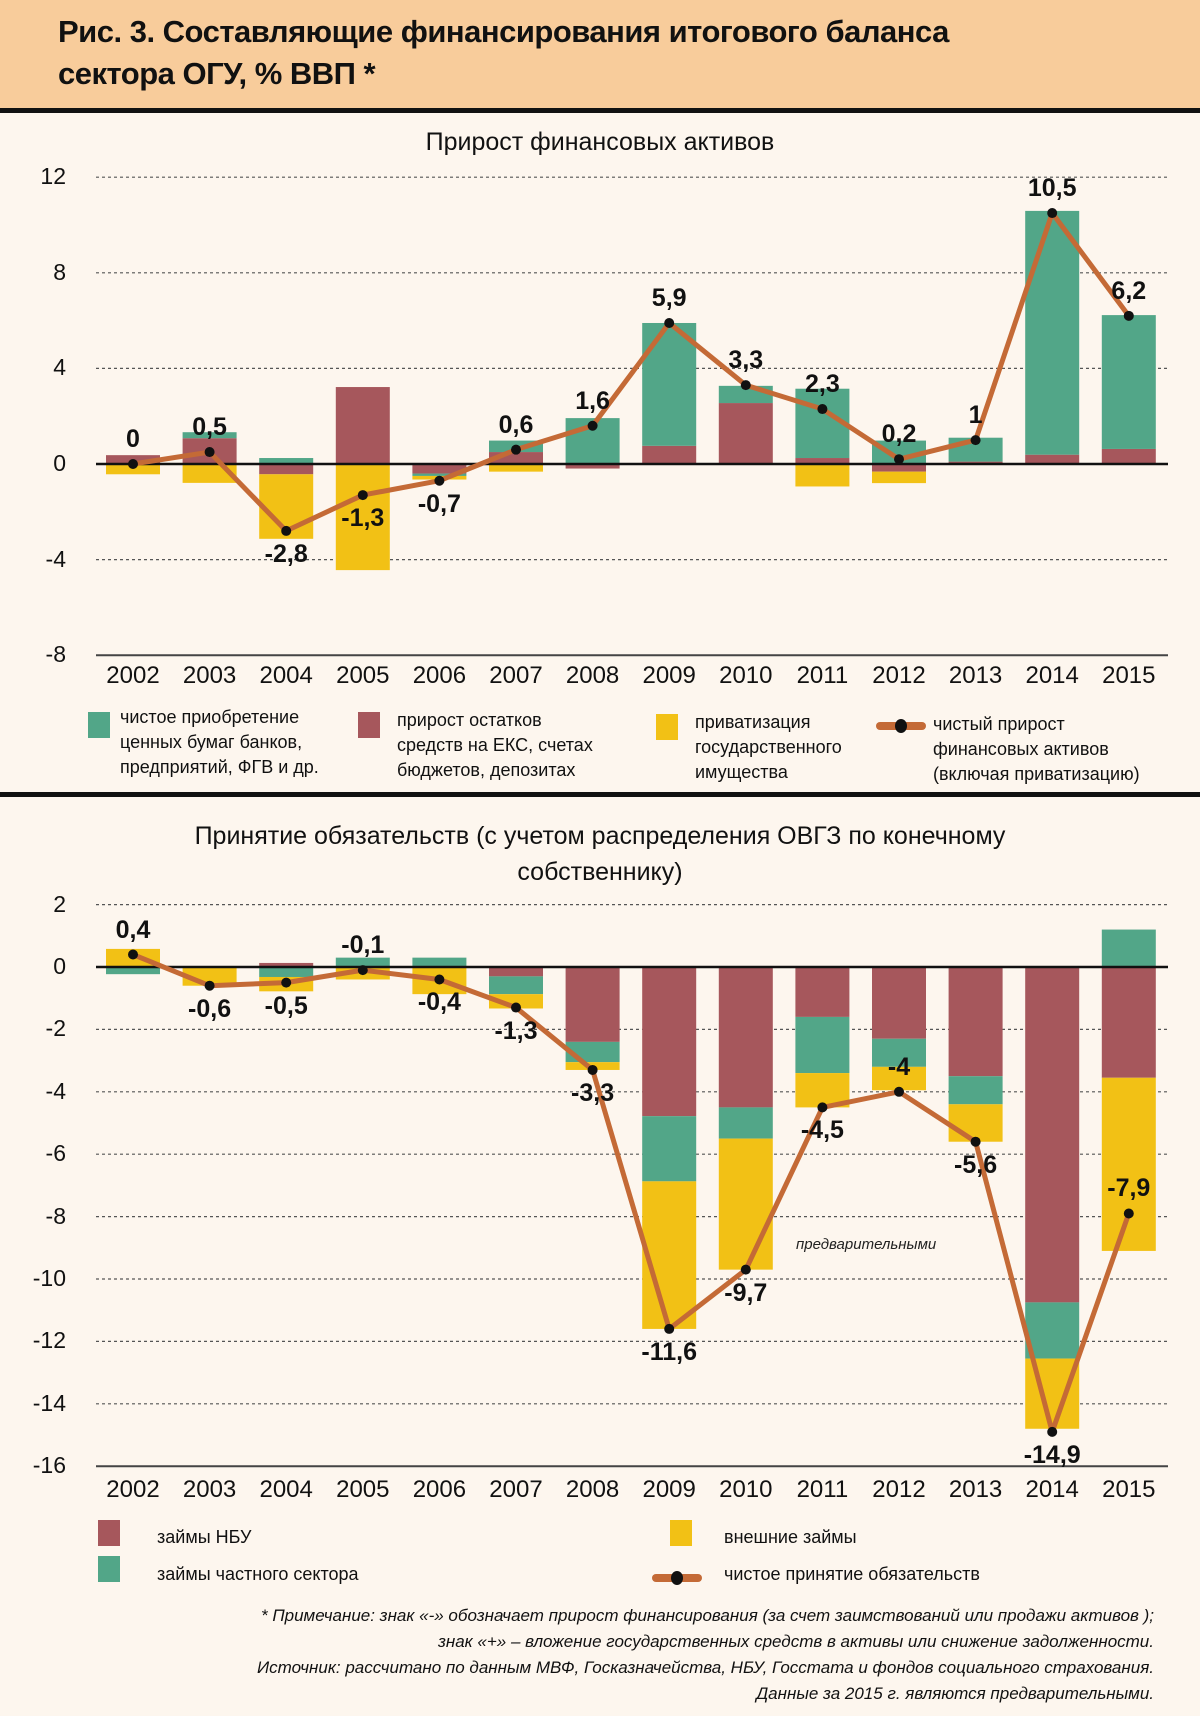 The width and height of the screenshot is (1200, 1716). I want to click on x-tick-label: 2013, so click(975, 1489).